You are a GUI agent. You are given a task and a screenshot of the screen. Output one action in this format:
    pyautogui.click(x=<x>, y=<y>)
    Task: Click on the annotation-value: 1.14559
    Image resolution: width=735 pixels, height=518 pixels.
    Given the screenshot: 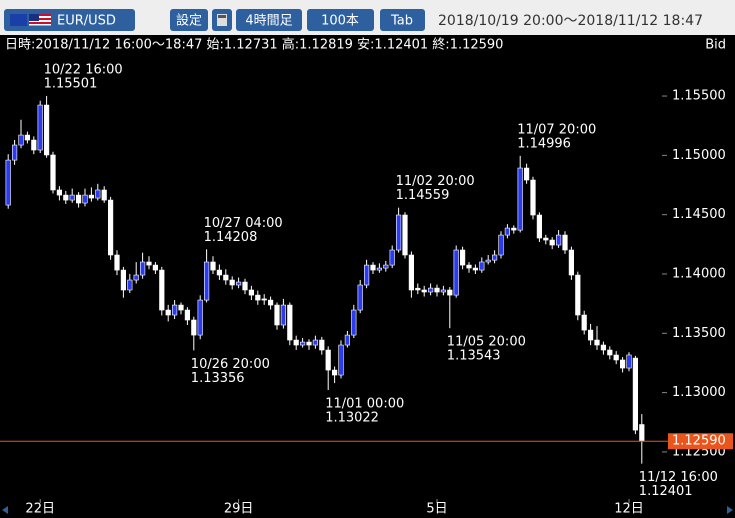 What is the action you would take?
    pyautogui.click(x=423, y=195)
    